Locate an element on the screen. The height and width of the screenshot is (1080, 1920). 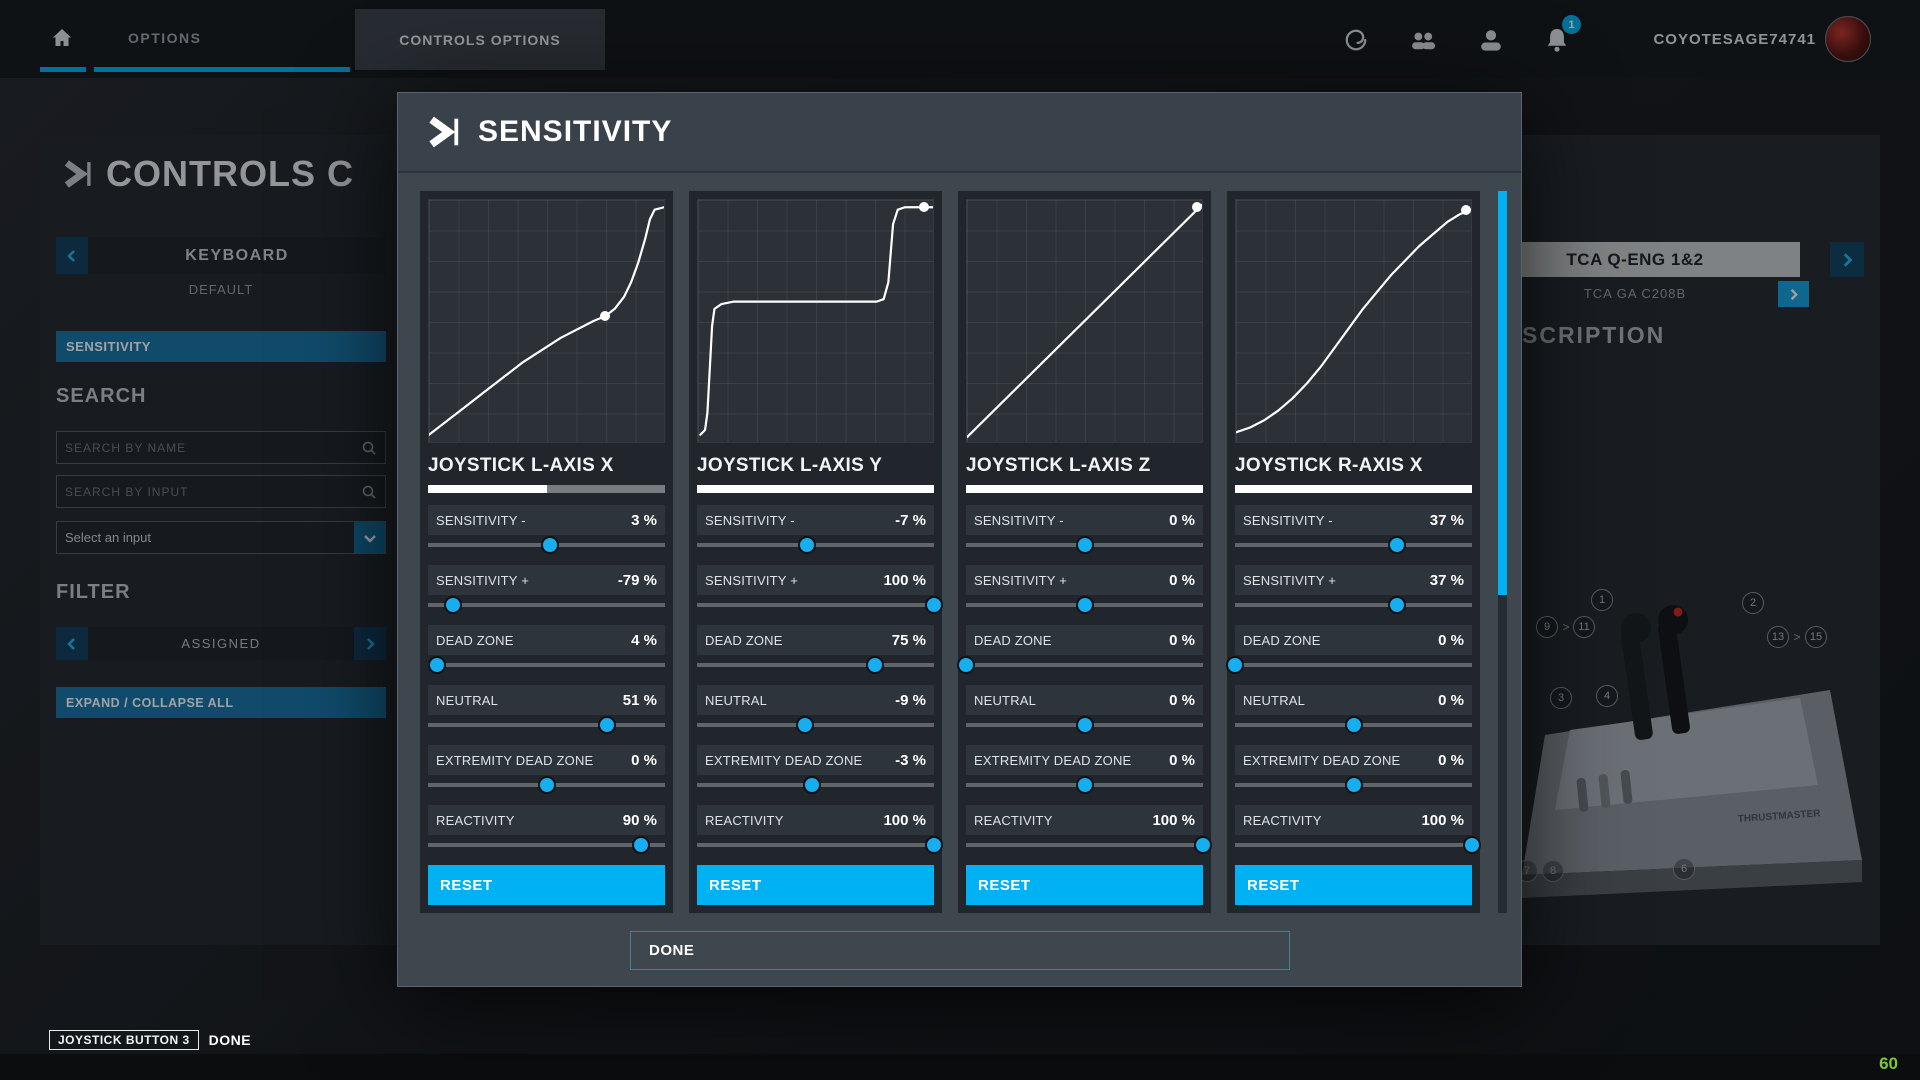
sensitivity-slider-row: SENSITIVITY - 3 % is located at coordinates (546, 530).